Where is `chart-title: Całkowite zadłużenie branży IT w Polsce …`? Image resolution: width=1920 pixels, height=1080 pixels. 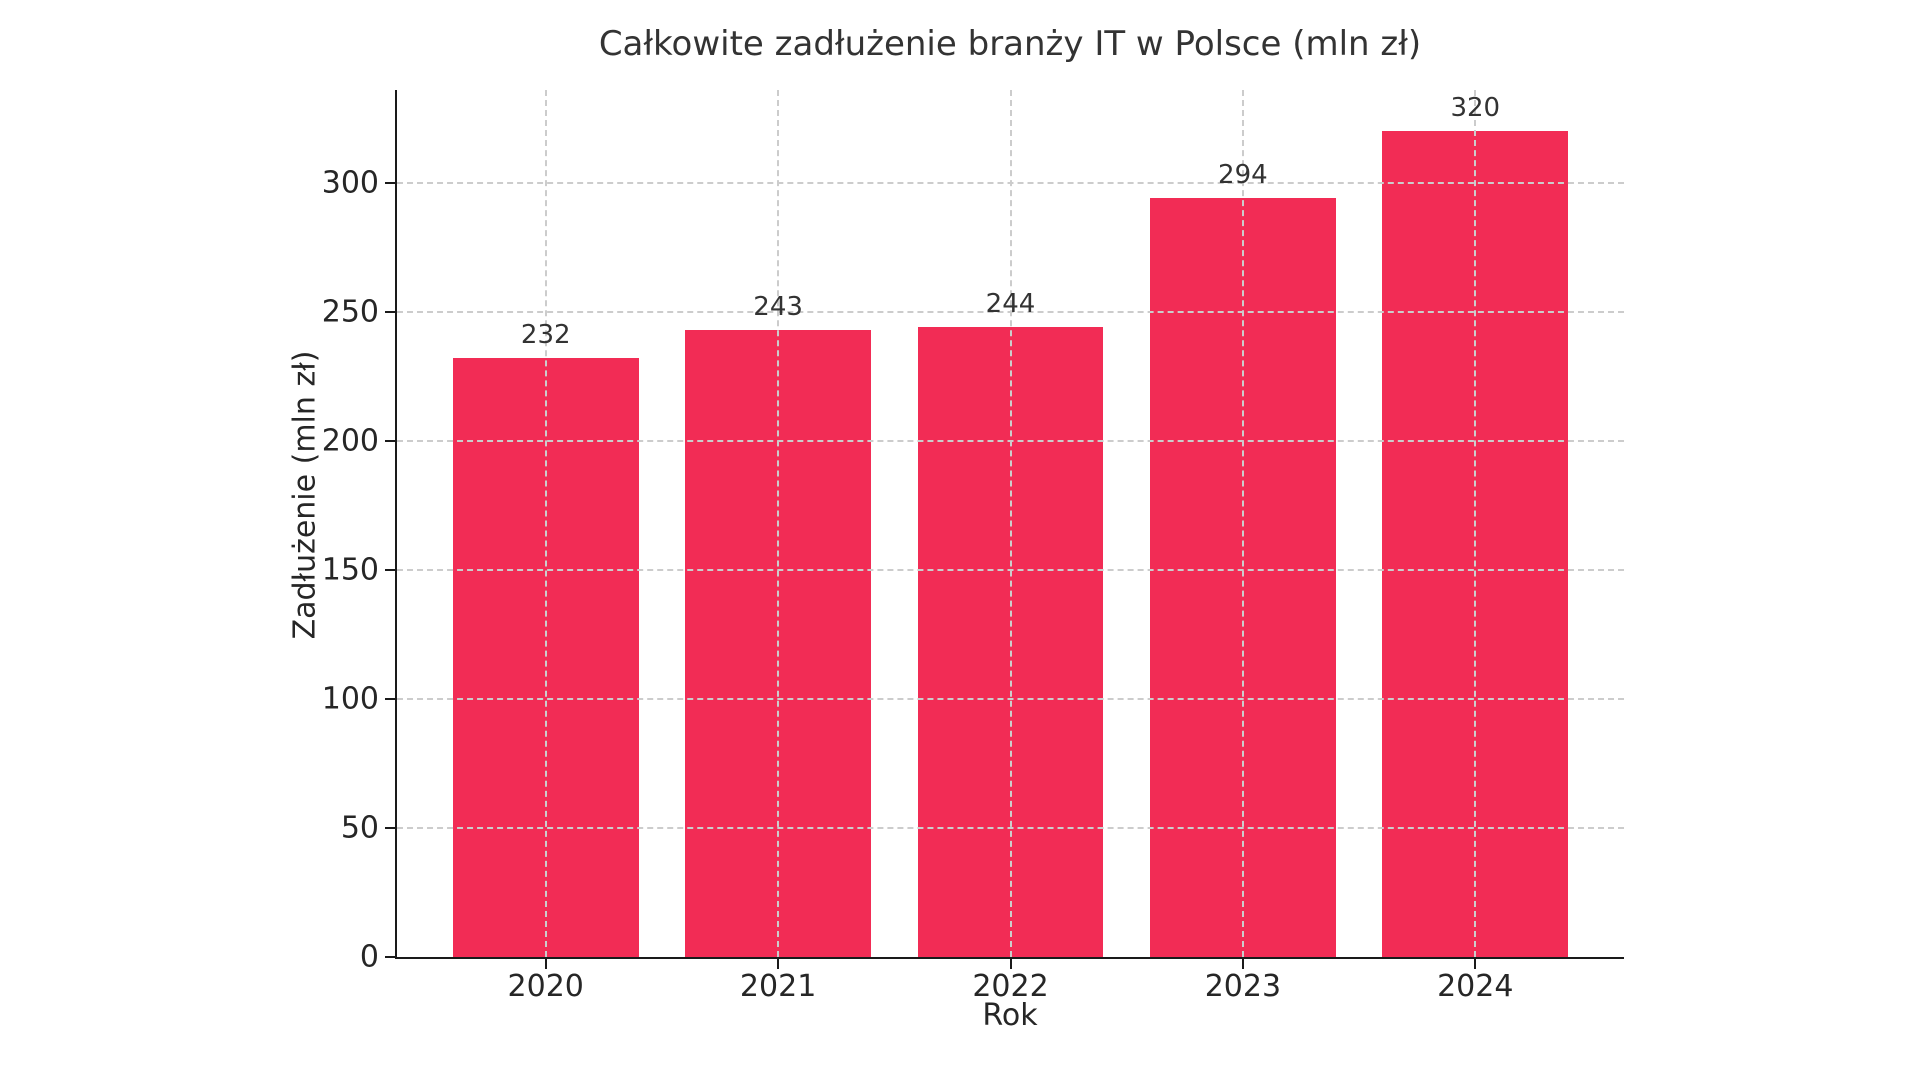 chart-title: Całkowite zadłużenie branży IT w Polsce … is located at coordinates (1010, 44).